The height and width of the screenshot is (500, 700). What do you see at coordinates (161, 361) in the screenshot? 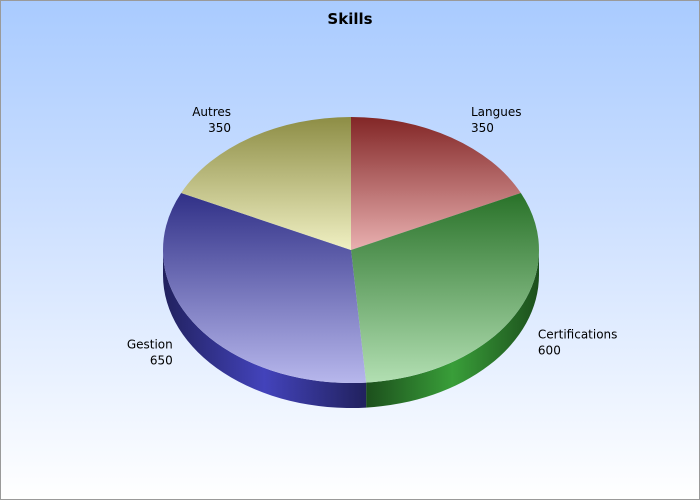
I see `value-gestion: 650` at bounding box center [161, 361].